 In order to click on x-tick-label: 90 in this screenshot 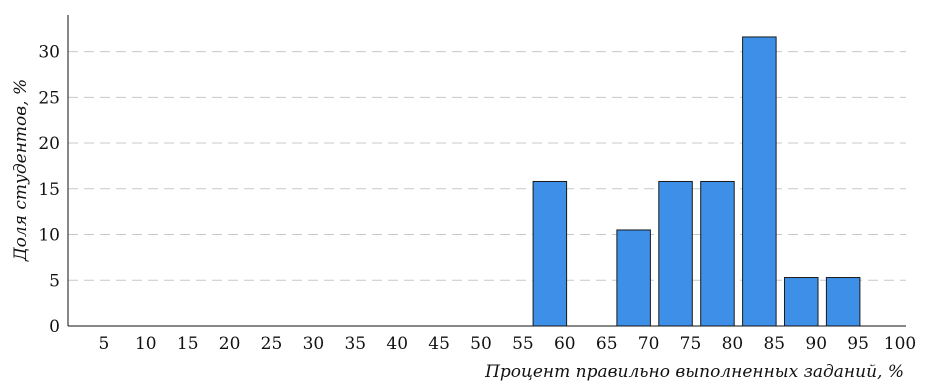, I will do `click(816, 344)`.